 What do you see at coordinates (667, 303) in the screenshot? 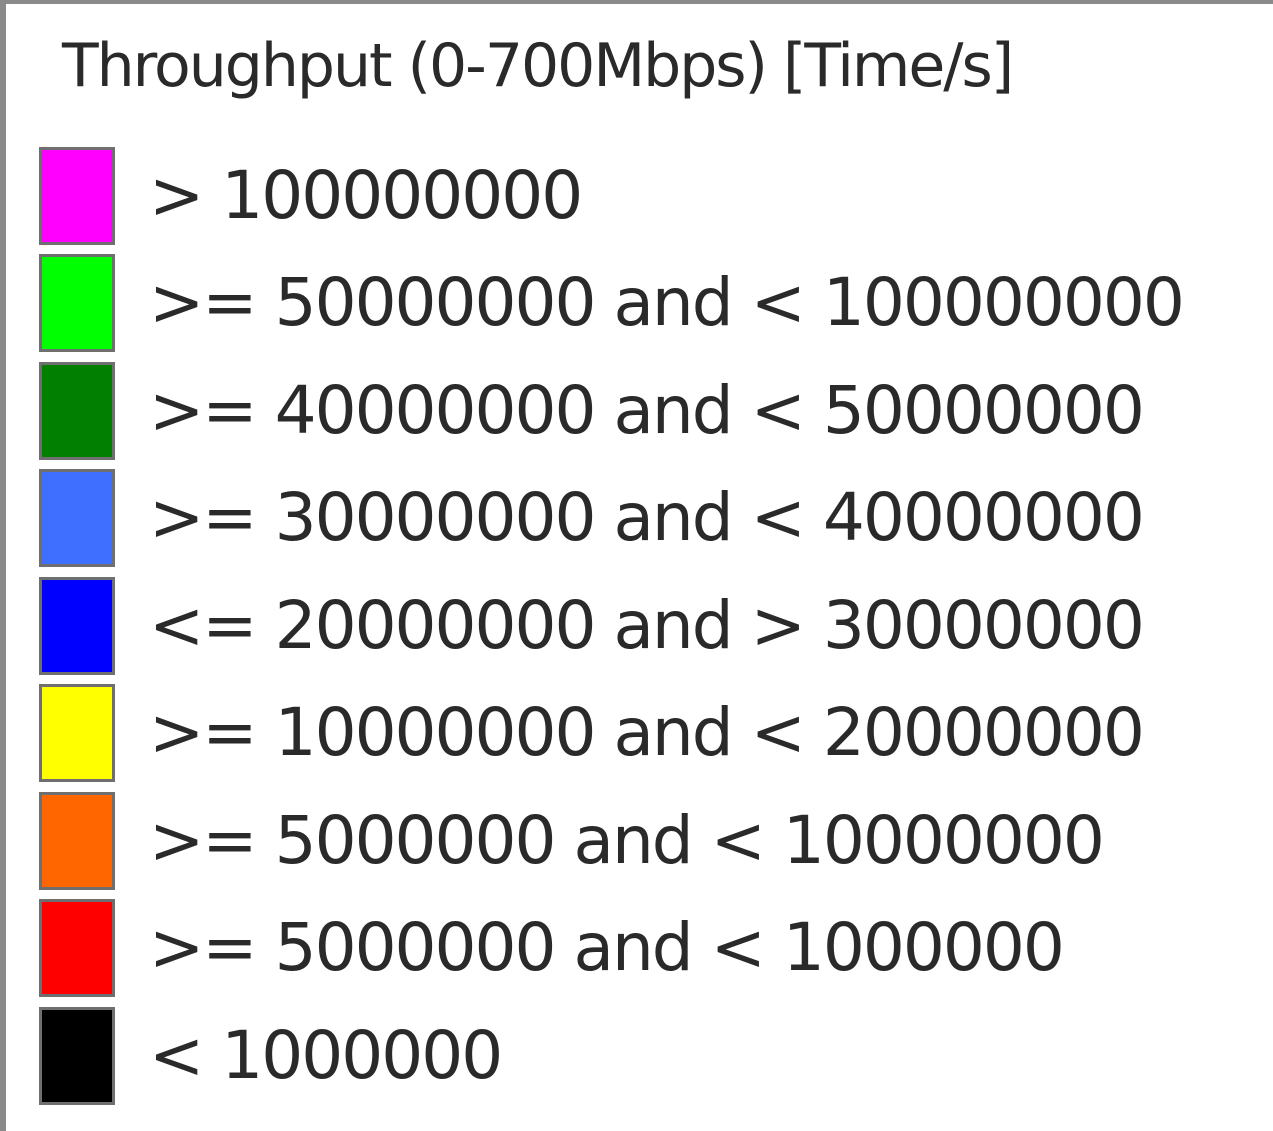
I see `legend-item-label: >= 50000000 and < 100000000` at bounding box center [667, 303].